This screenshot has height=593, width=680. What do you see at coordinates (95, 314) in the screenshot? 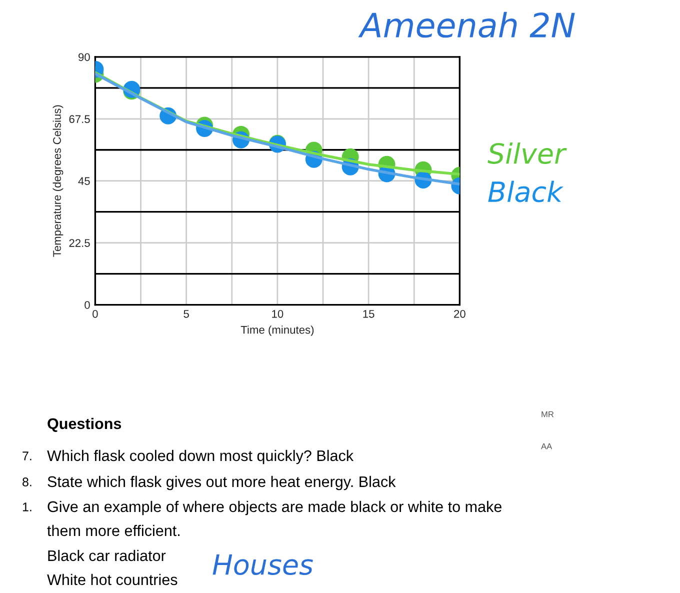
I see `x-tick-label: 0` at bounding box center [95, 314].